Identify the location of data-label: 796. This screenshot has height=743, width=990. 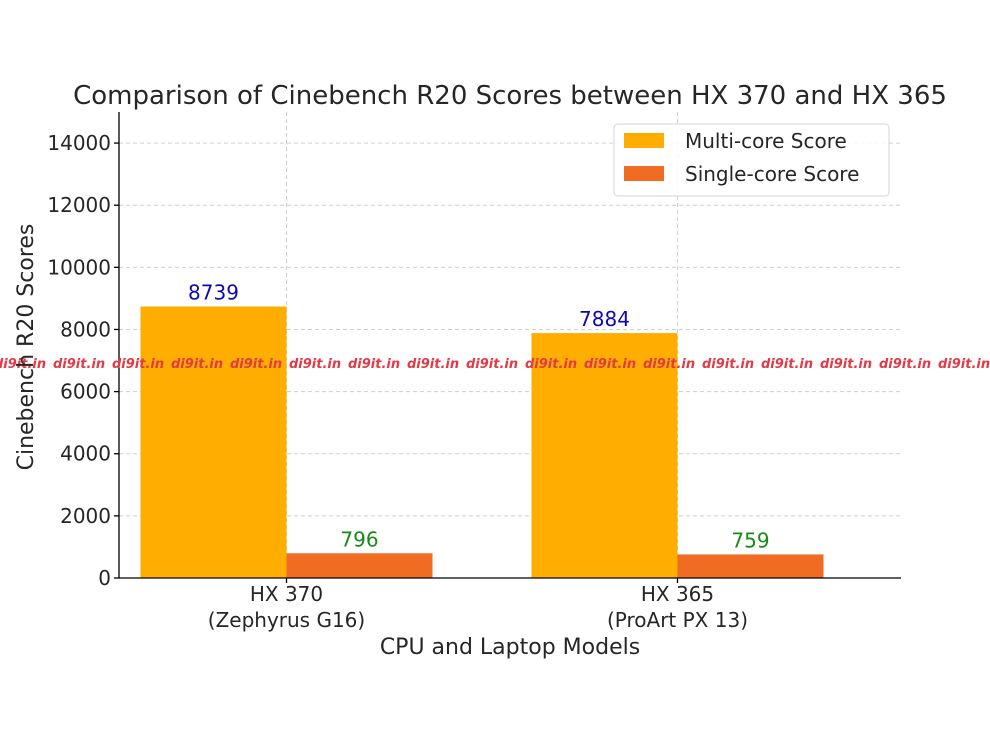
(359, 539).